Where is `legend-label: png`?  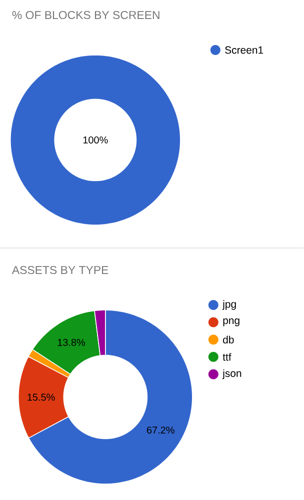 legend-label: png is located at coordinates (231, 322).